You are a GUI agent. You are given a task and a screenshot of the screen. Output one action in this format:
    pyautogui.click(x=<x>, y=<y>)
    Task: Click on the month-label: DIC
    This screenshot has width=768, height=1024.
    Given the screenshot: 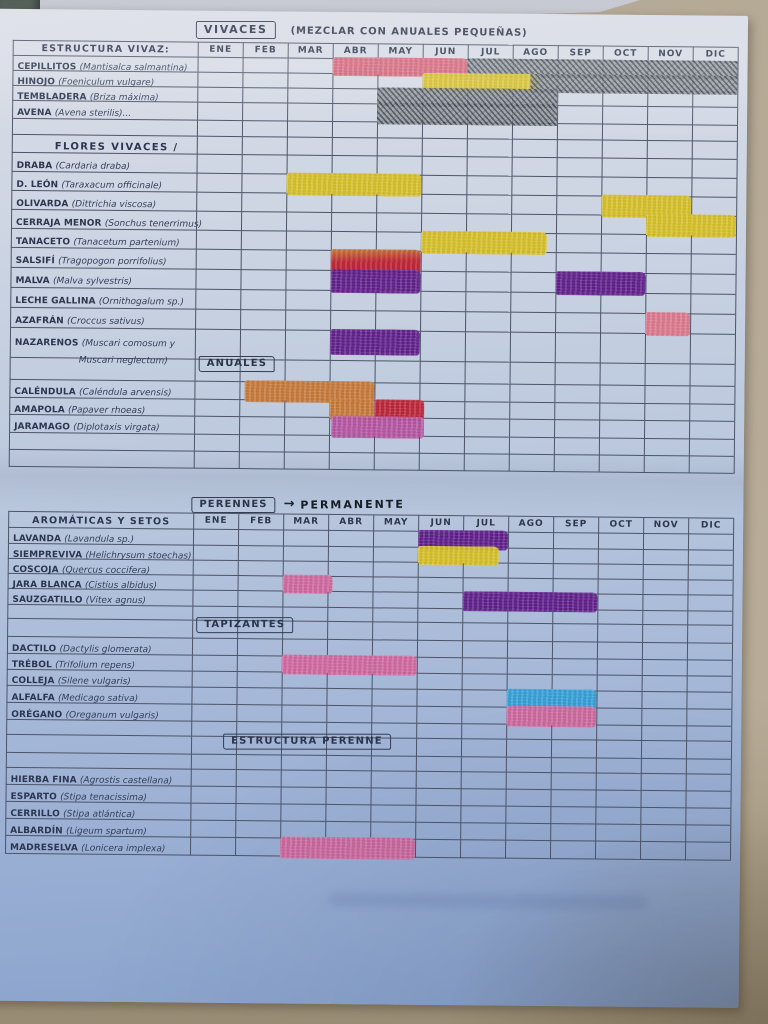 What is the action you would take?
    pyautogui.click(x=711, y=525)
    